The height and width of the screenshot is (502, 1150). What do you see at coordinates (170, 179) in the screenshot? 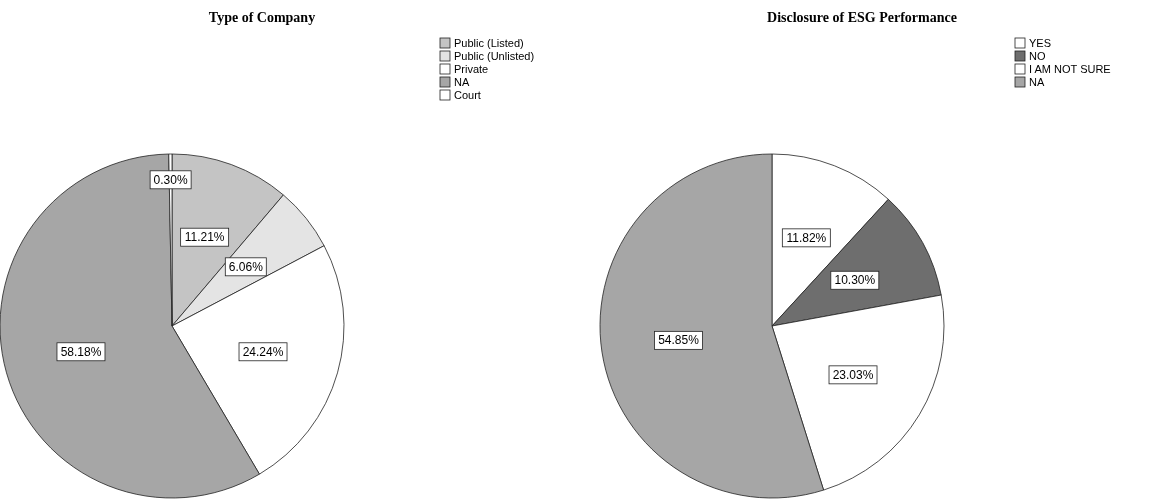
I see `data-label: 0.30%` at bounding box center [170, 179].